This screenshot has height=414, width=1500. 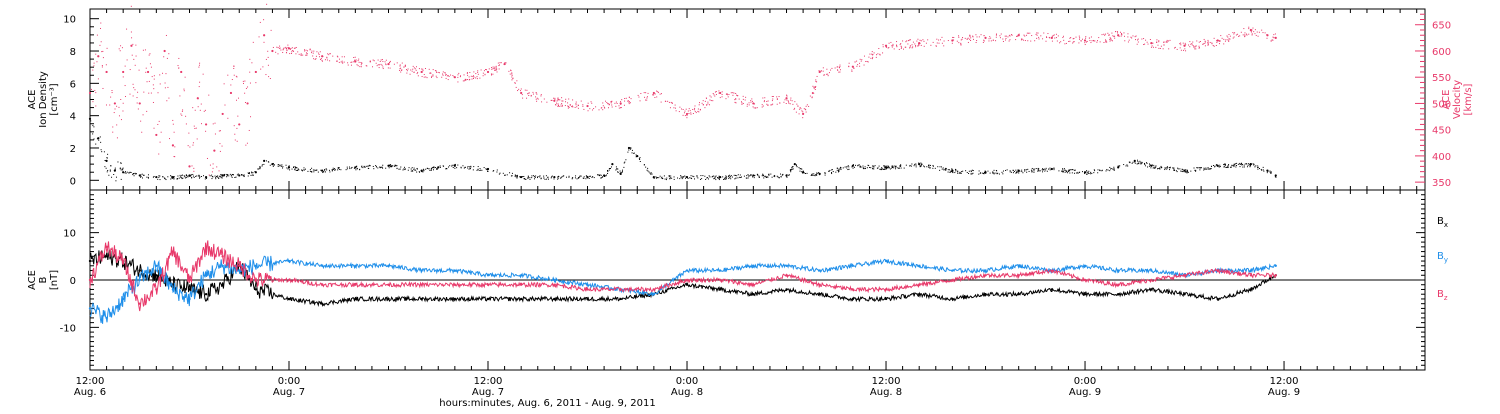 What do you see at coordinates (43, 279) in the screenshot?
I see `bottom-axis-title: B` at bounding box center [43, 279].